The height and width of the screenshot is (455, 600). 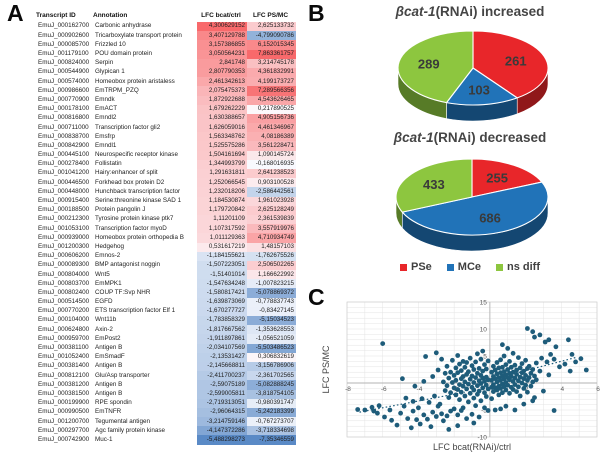 What do you see at coordinates (518, 267) in the screenshot?
I see `legend-item-ns-diff: ns diff` at bounding box center [518, 267].